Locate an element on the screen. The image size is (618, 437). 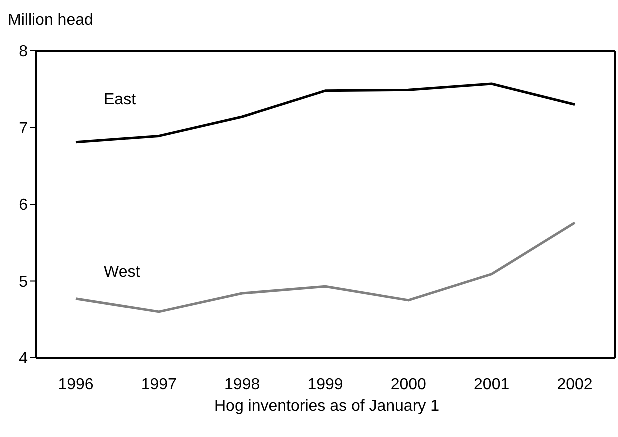
x-axis-title: Hog inventories as of January 1 is located at coordinates (326, 407).